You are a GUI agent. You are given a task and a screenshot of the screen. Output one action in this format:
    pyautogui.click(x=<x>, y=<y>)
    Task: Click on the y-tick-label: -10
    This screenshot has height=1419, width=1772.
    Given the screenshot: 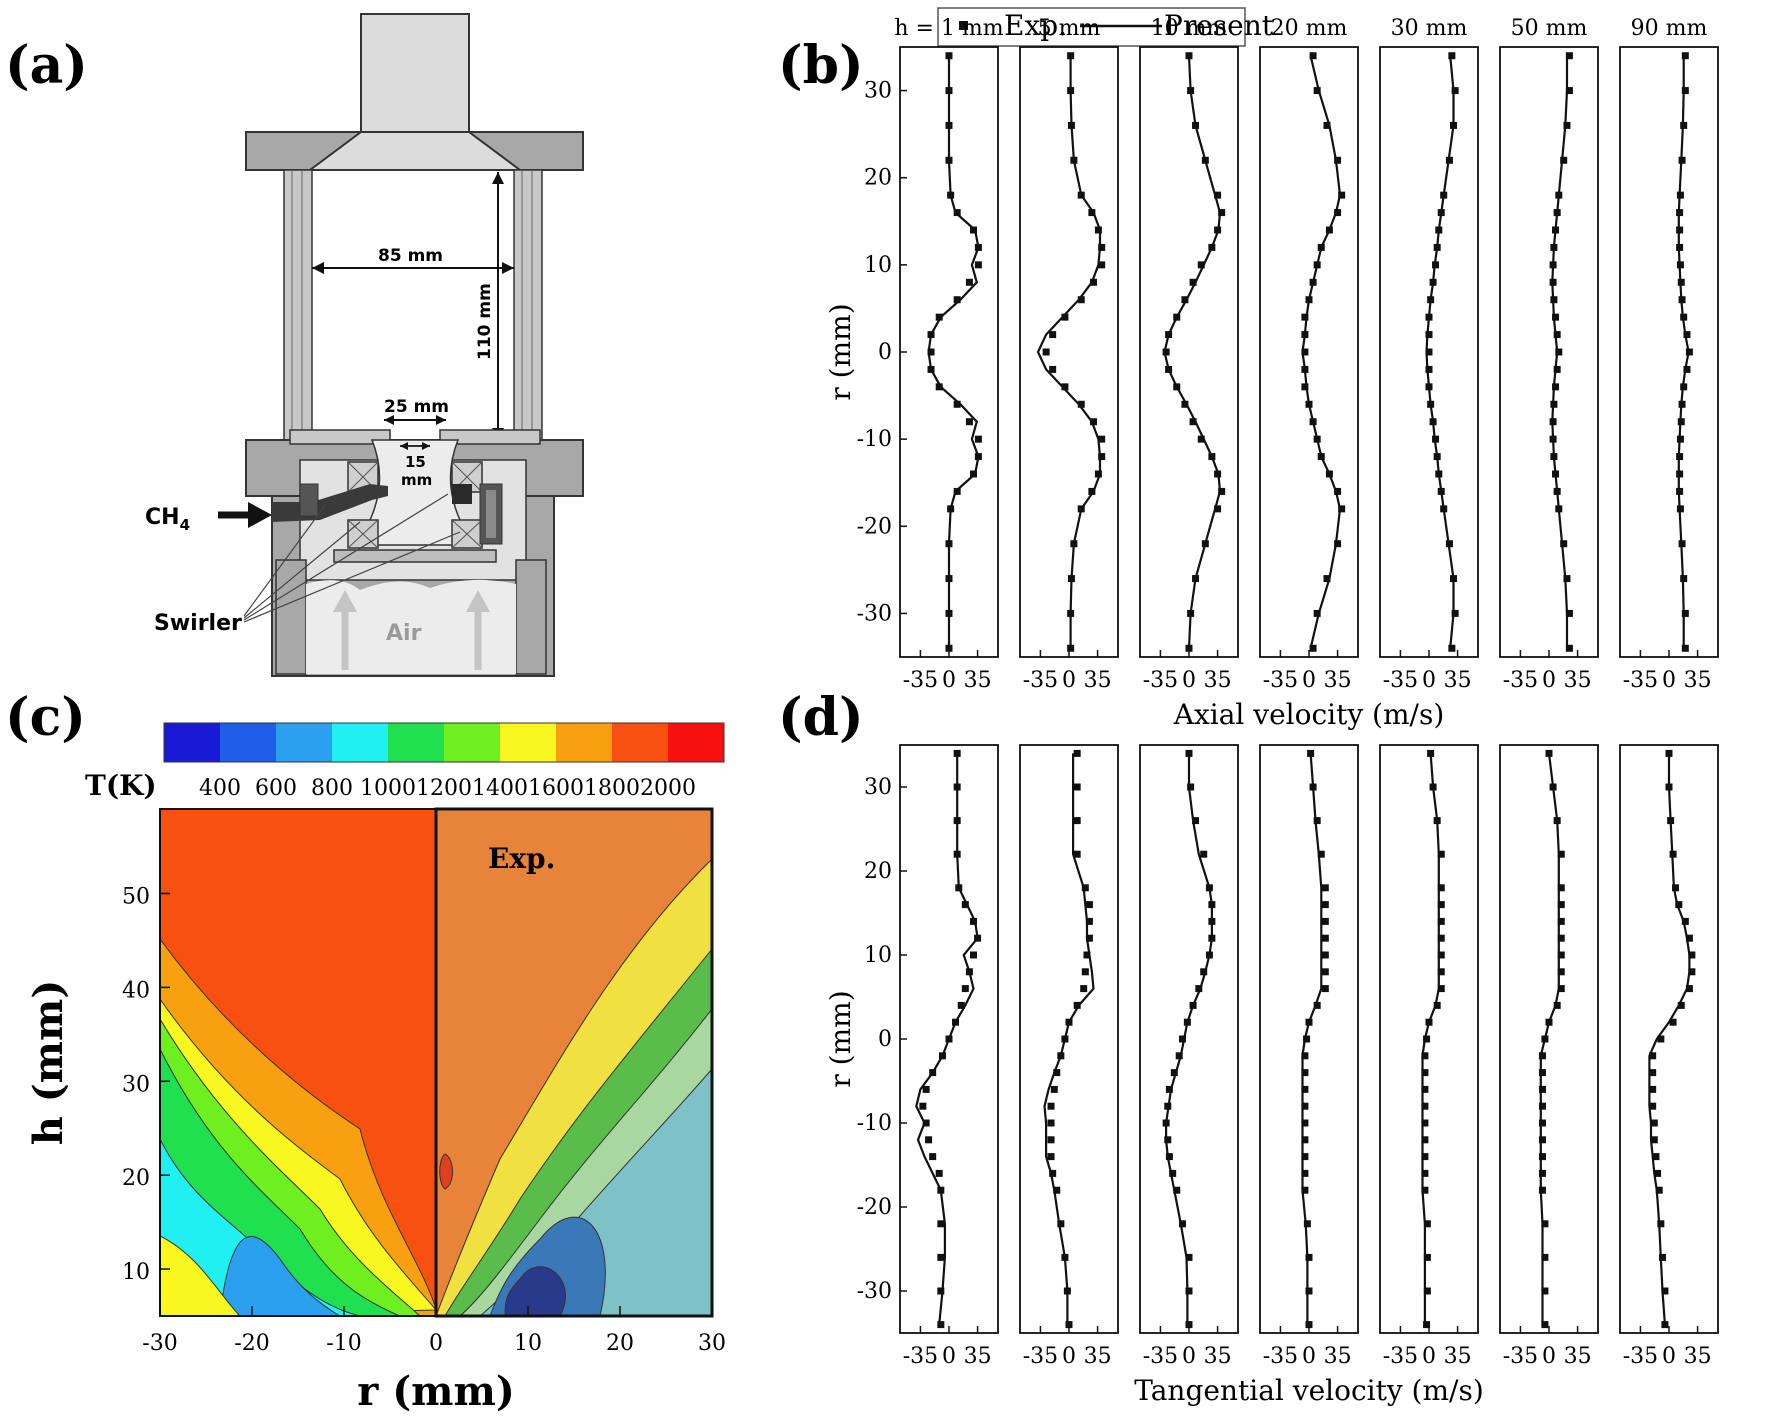 What is the action you would take?
    pyautogui.click(x=874, y=1123)
    